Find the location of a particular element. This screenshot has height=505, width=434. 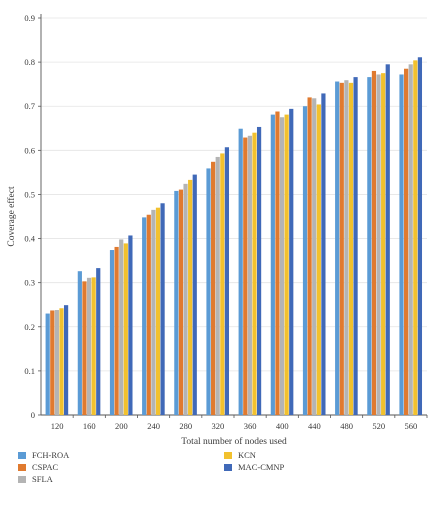

y-tick-label: 0.3 is located at coordinates (29, 283).